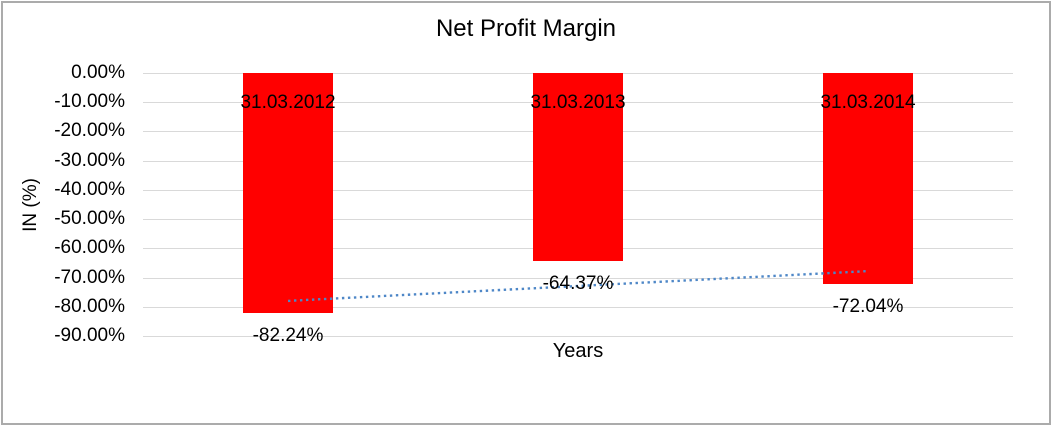 This screenshot has height=426, width=1052. I want to click on chart-title: Net Profit Margin, so click(526, 28).